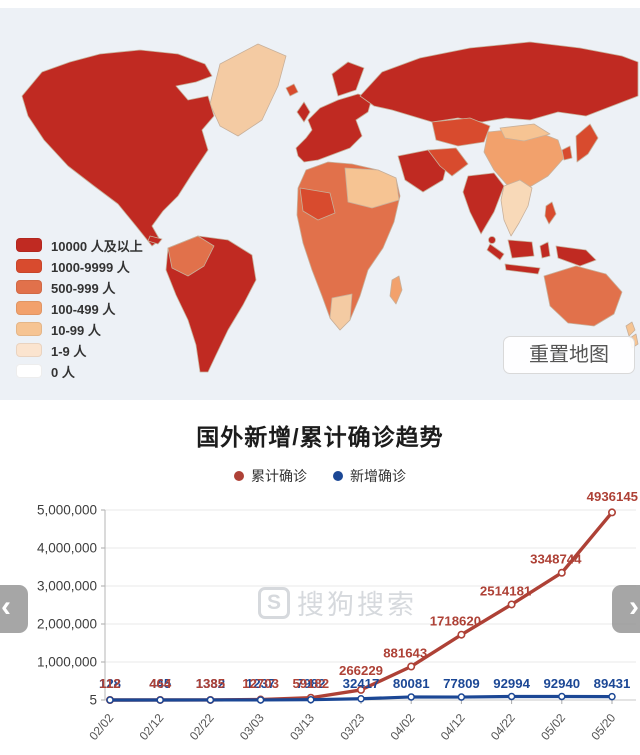 Image resolution: width=640 pixels, height=755 pixels. What do you see at coordinates (279, 476) in the screenshot?
I see `legend-label-cumulative: 累计确诊` at bounding box center [279, 476].